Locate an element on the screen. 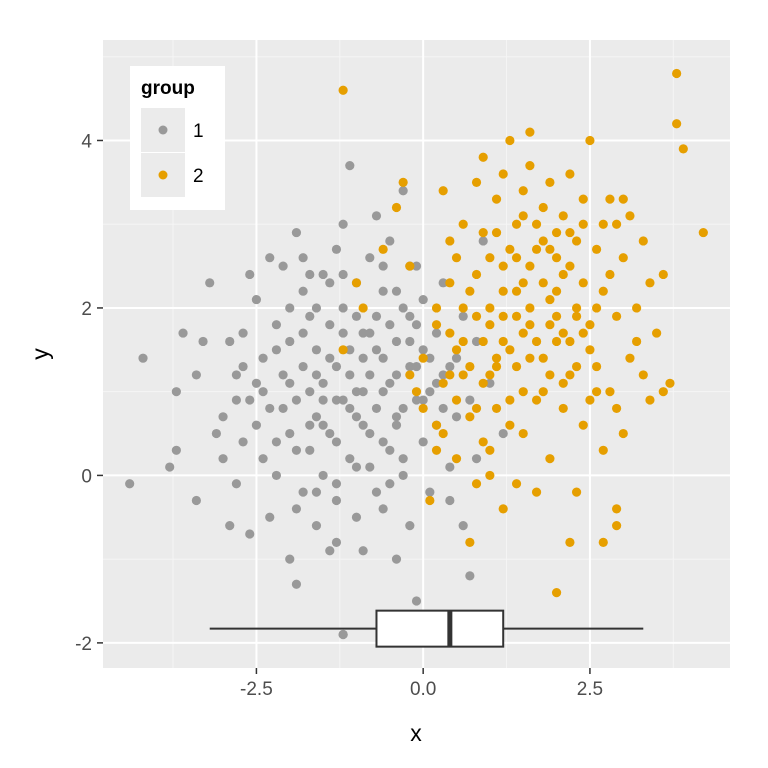  y-tick-label: 2 is located at coordinates (86, 309).